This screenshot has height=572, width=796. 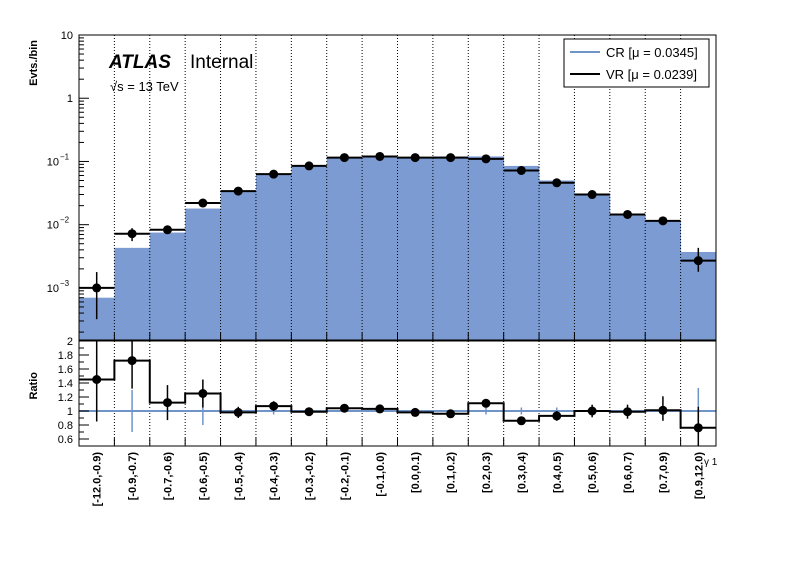 I want to click on x-bin-label: [0.3,0.4), so click(x=522, y=472).